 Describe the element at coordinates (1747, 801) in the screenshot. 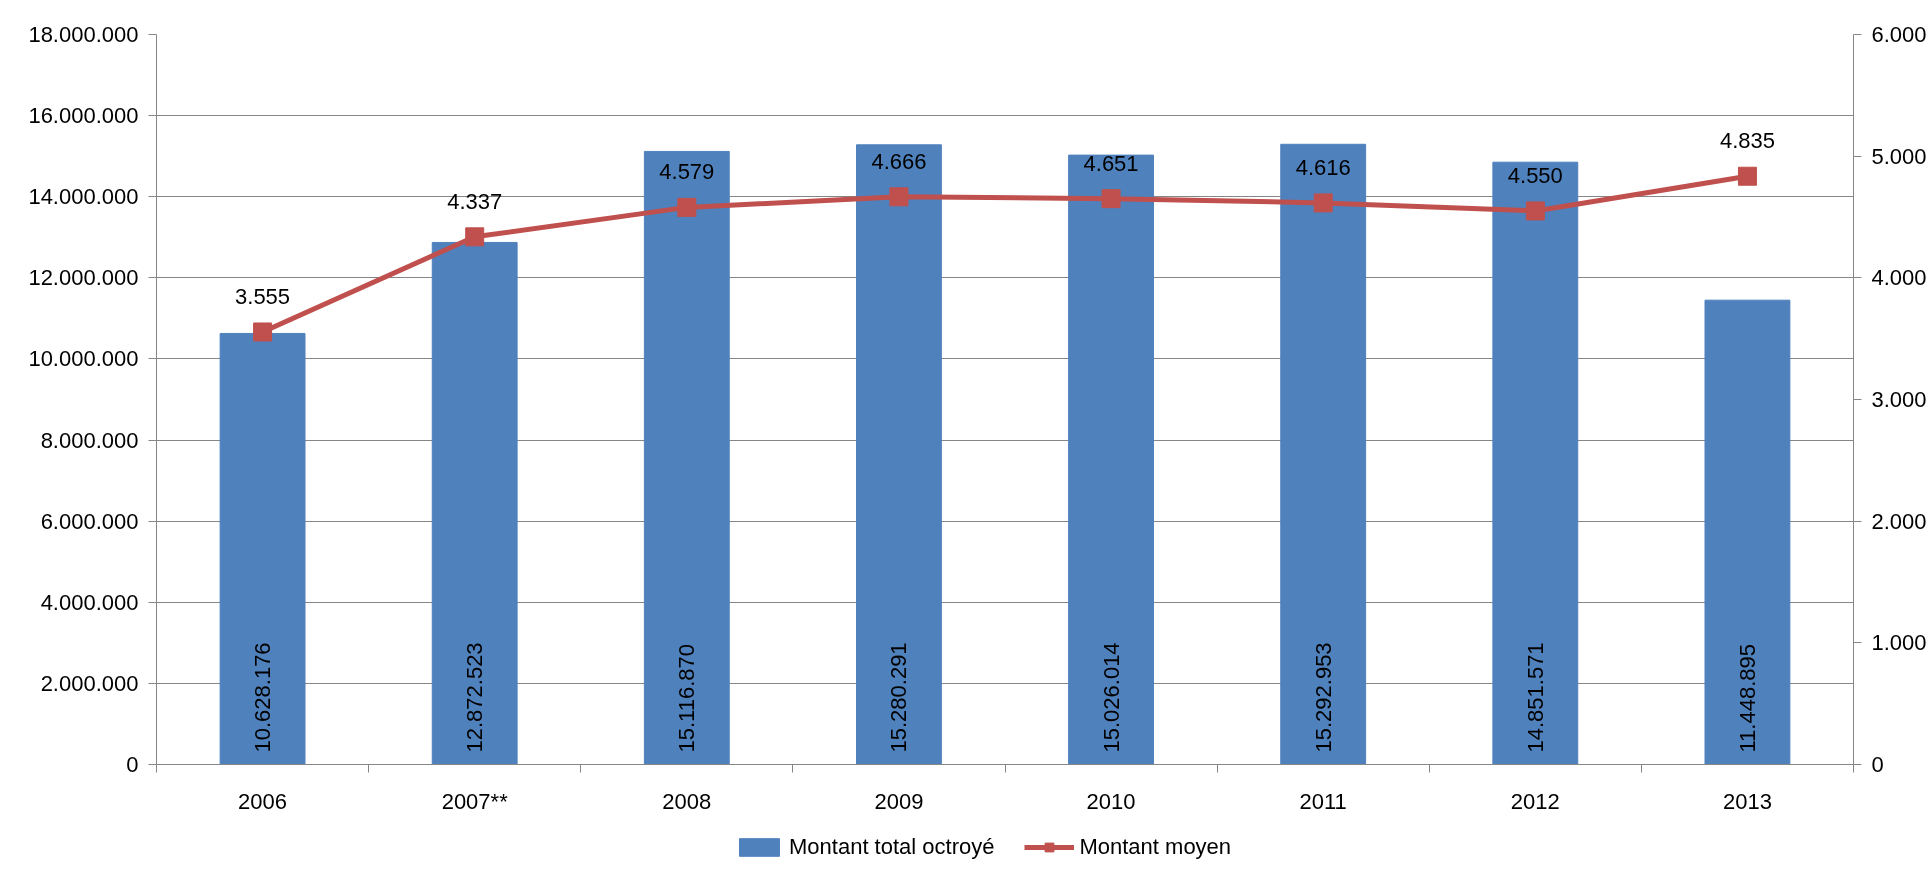

I see `x-tick-label: 2013` at that location.